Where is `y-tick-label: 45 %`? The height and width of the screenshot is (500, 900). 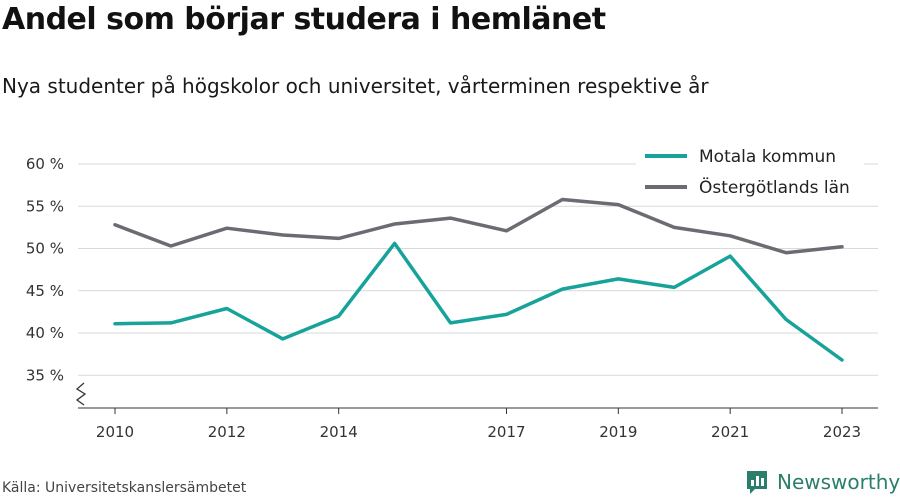 y-tick-label: 45 % is located at coordinates (45, 291).